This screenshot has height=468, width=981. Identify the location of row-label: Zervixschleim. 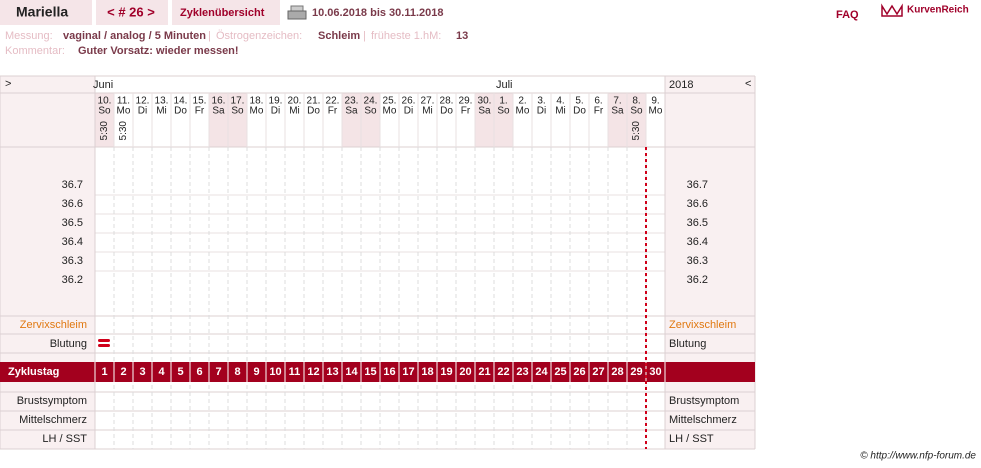
(702, 325).